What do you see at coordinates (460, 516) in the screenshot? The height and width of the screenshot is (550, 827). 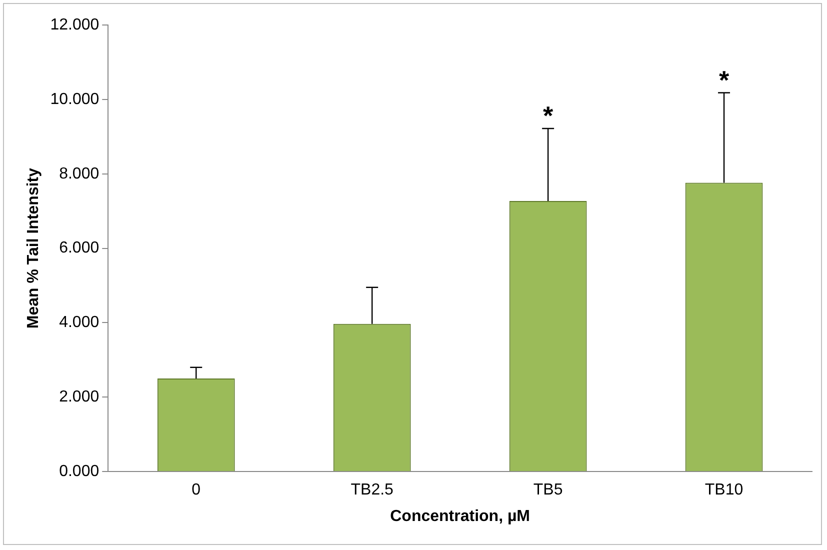 I see `x-axis-title: Concentration, µM` at bounding box center [460, 516].